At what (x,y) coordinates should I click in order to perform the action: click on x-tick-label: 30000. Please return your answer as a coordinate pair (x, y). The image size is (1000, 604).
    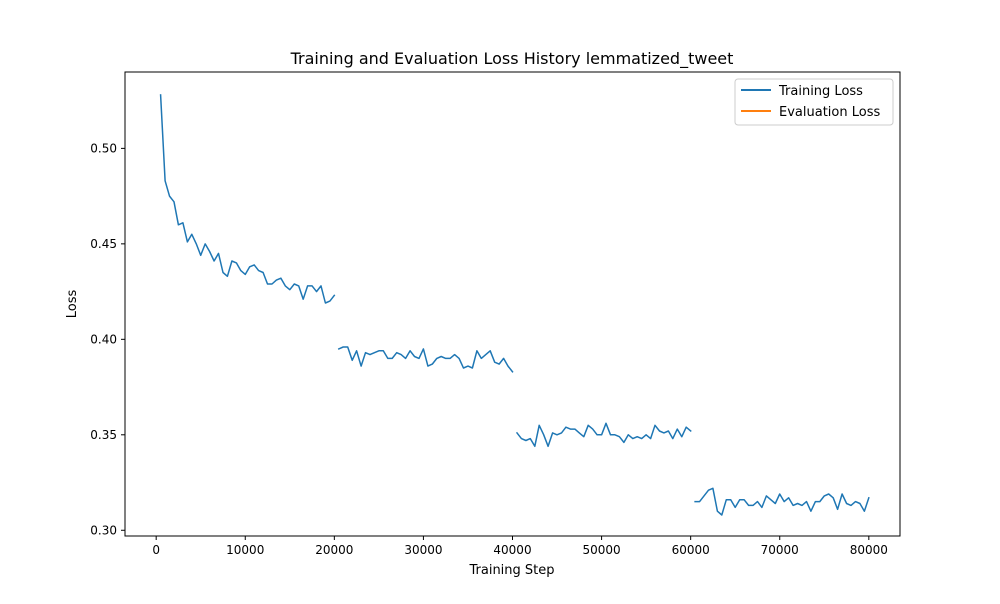
    Looking at the image, I should click on (423, 550).